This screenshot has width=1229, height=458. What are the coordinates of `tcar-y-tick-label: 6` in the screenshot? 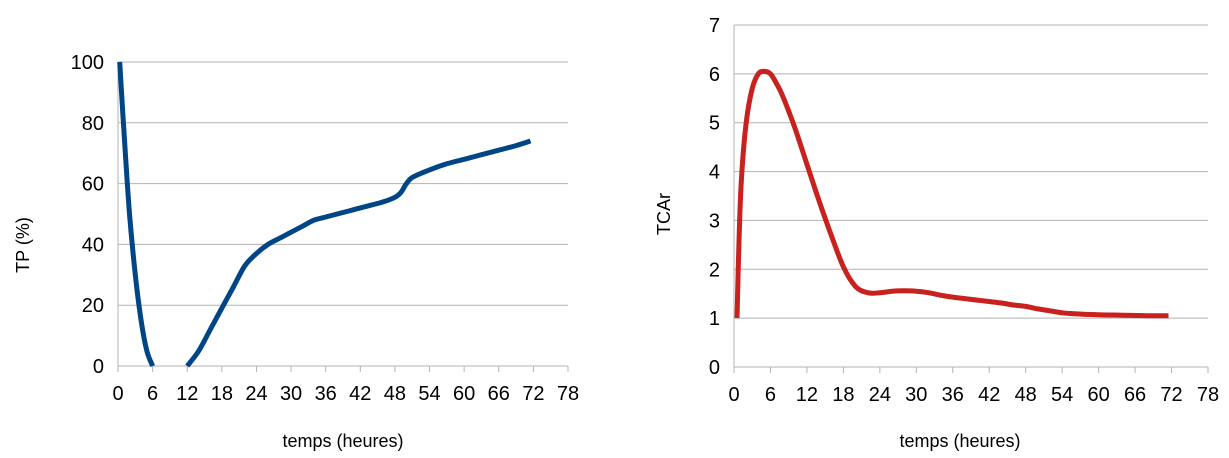 It's located at (714, 75).